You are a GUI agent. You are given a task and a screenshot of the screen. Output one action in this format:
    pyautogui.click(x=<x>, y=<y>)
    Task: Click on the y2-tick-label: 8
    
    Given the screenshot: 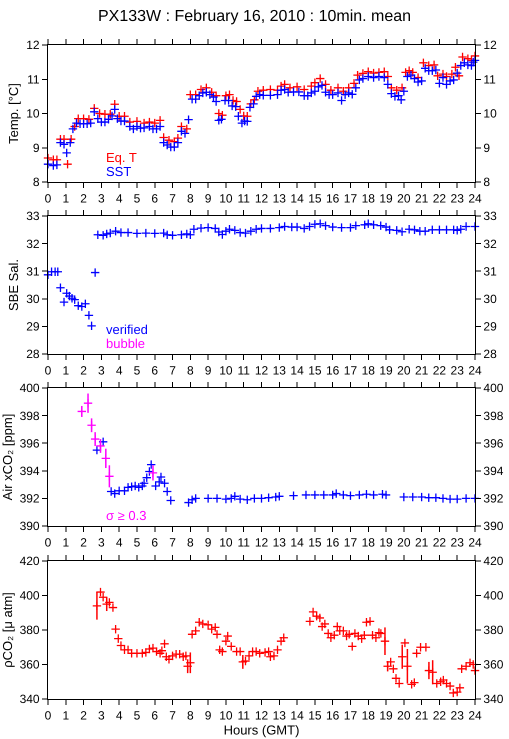 What is the action you would take?
    pyautogui.click(x=486, y=182)
    